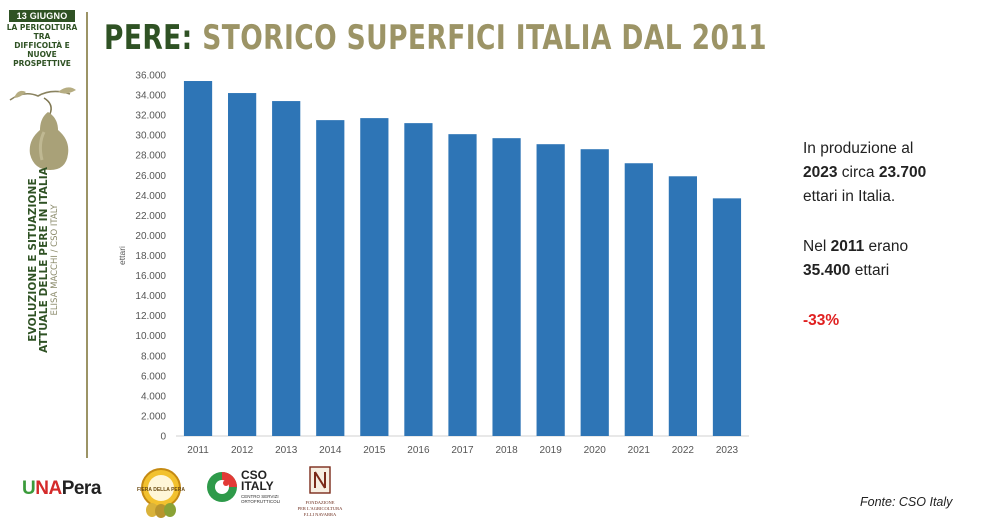 The width and height of the screenshot is (1000, 521). Describe the element at coordinates (153, 396) in the screenshot. I see `y-tick-label: 4.000` at that location.